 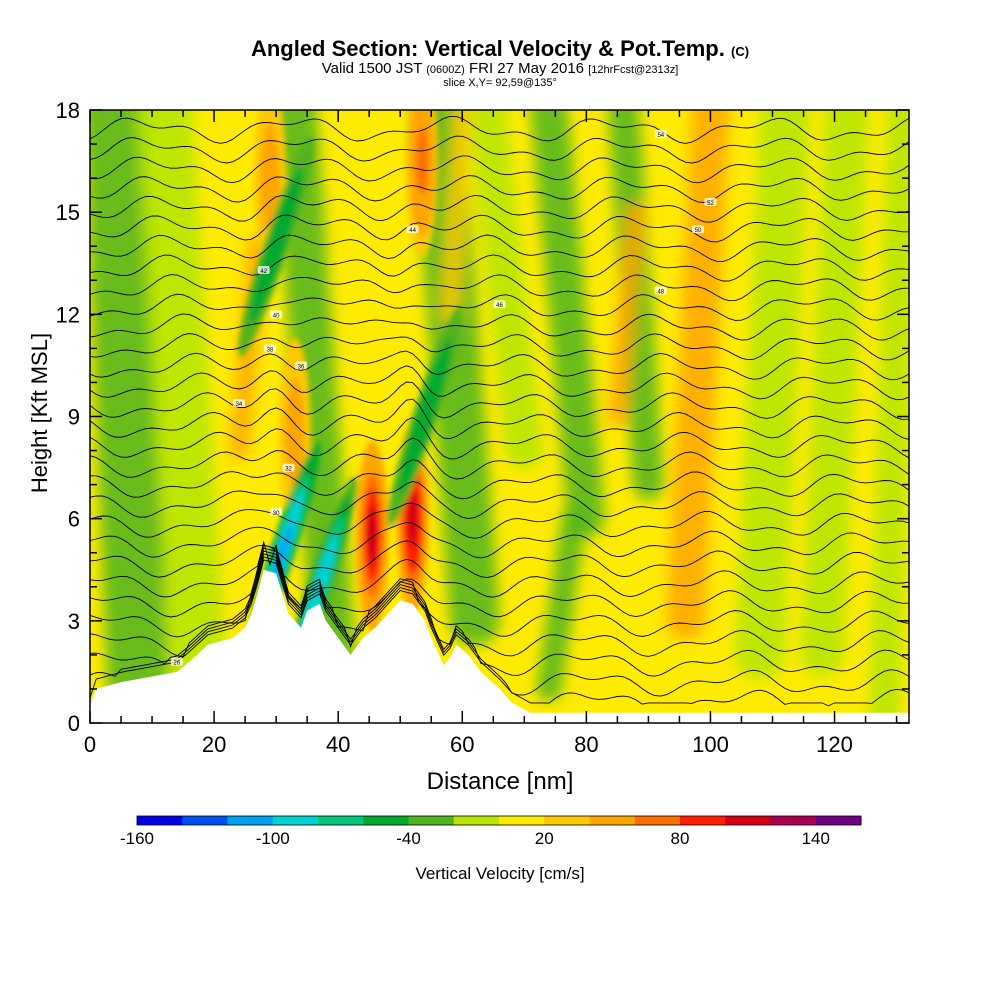 I want to click on y-tick-label-0: 0, so click(x=74, y=723).